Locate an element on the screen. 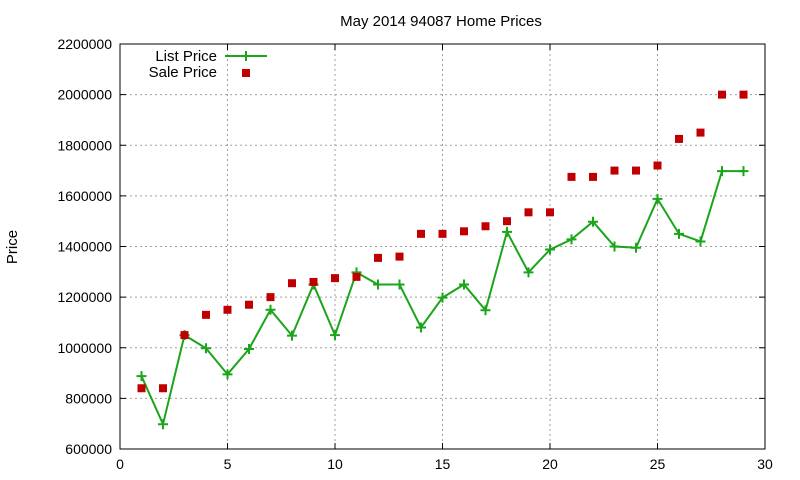 The width and height of the screenshot is (800, 480). y-tick-label: 800000 is located at coordinates (88, 398).